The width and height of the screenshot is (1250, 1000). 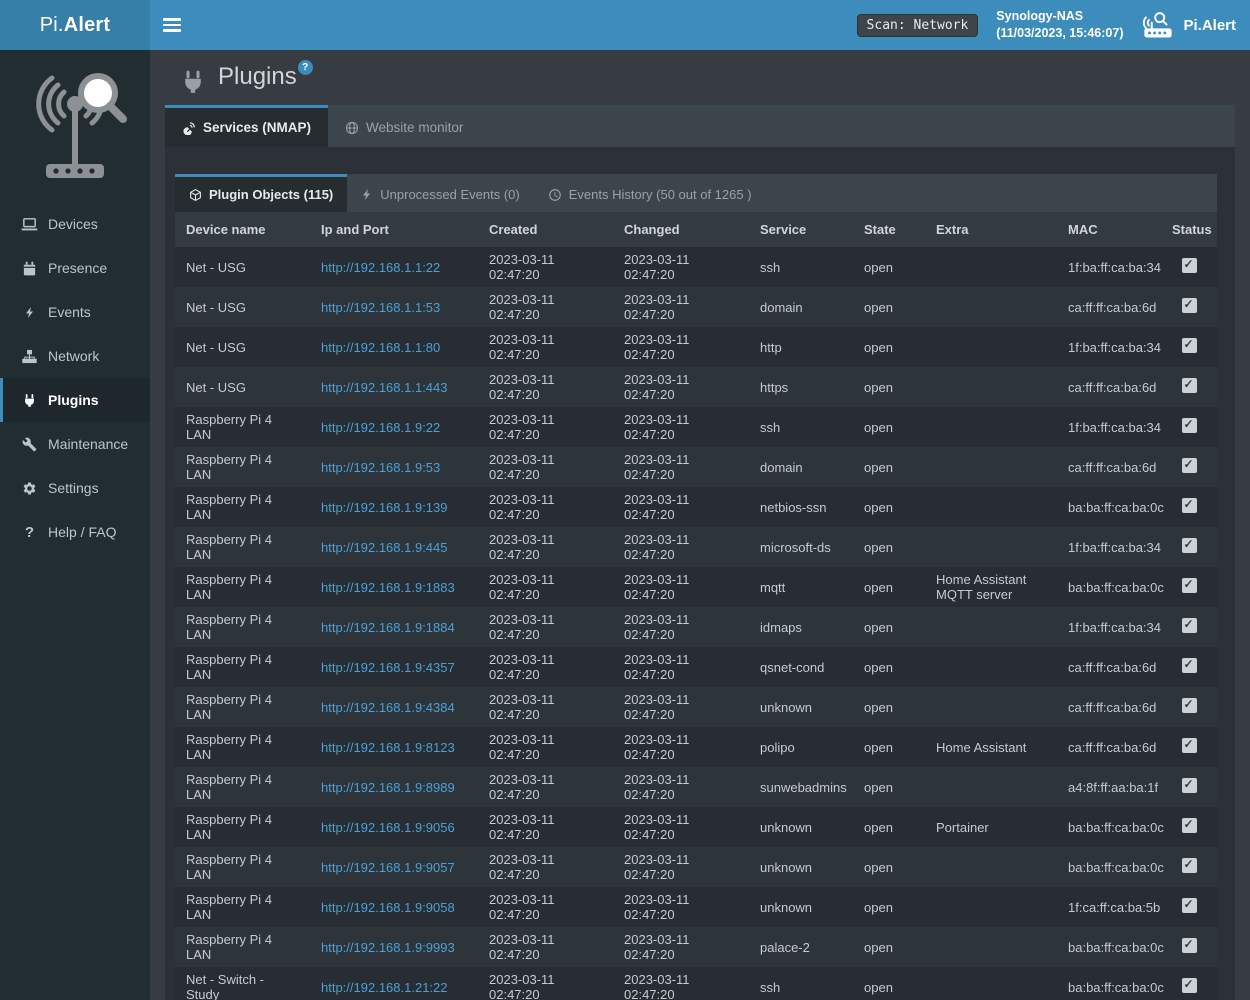 What do you see at coordinates (381, 427) in the screenshot?
I see `ip-port-link: http://192.168.1.9:22` at bounding box center [381, 427].